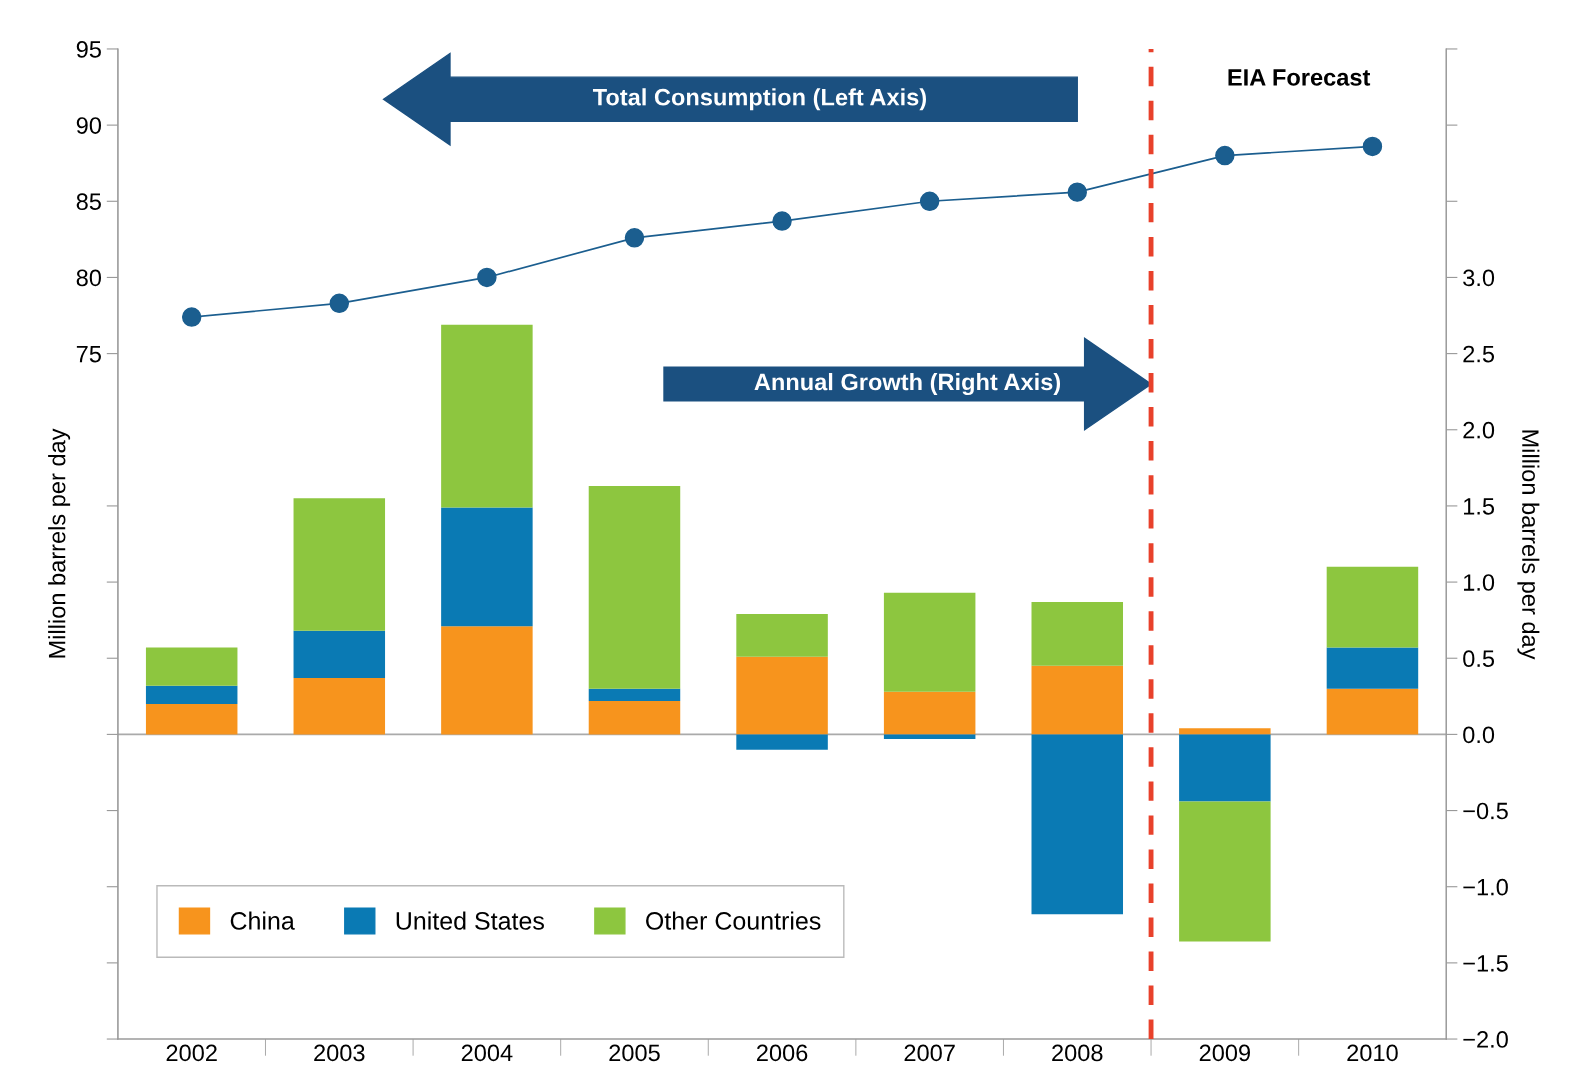  Describe the element at coordinates (89, 278) in the screenshot. I see `y-tick-label: 80` at that location.